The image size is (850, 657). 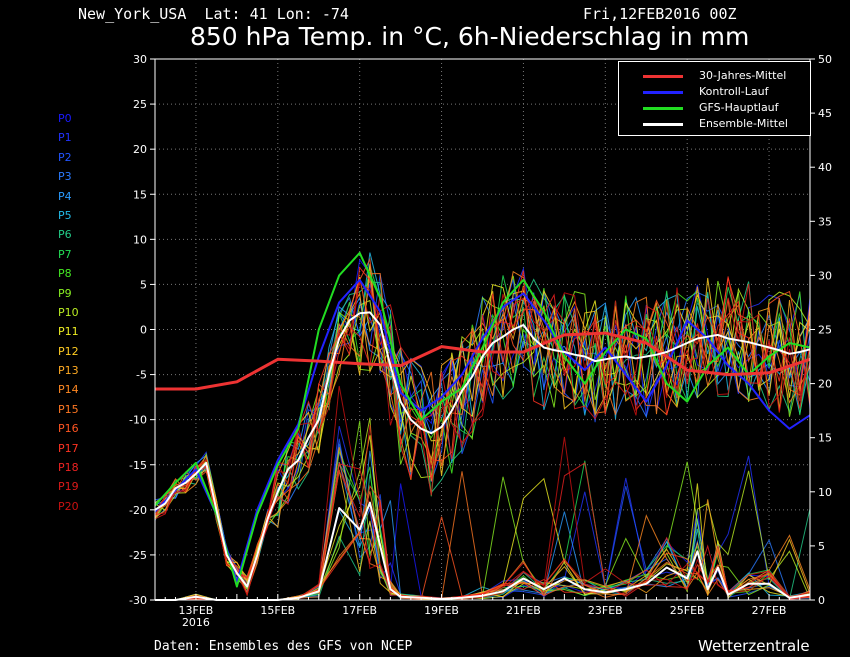 What do you see at coordinates (140, 239) in the screenshot?
I see `y-left-tick-label: 10` at bounding box center [140, 239].